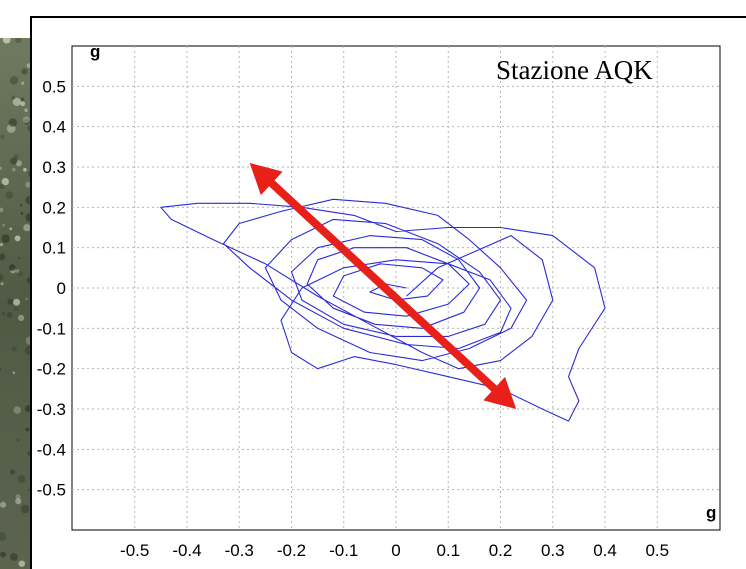 This screenshot has width=746, height=569. I want to click on arrow-shaft, so click(383, 286).